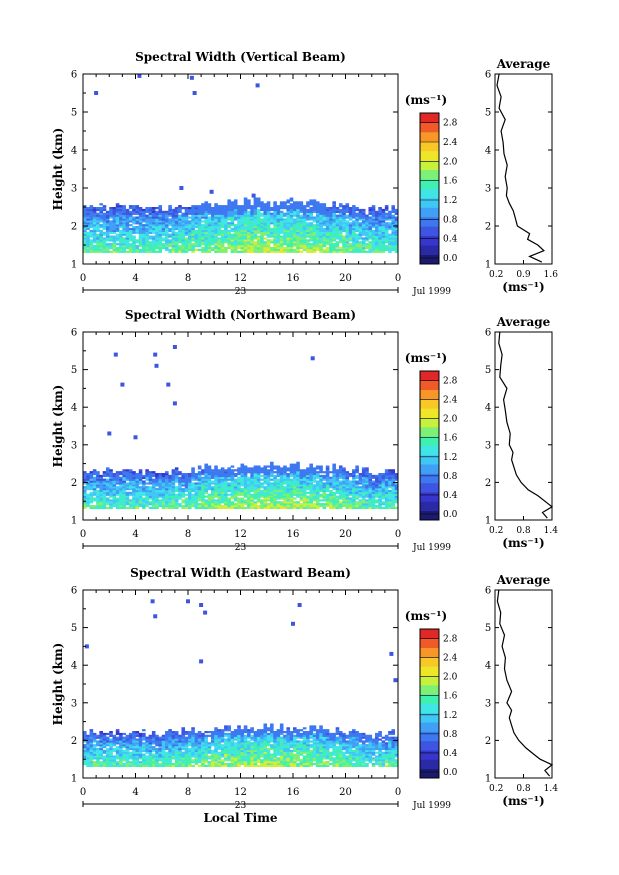 This screenshot has width=619, height=875. What do you see at coordinates (74, 189) in the screenshot?
I see `y-tick-label: 3` at bounding box center [74, 189].